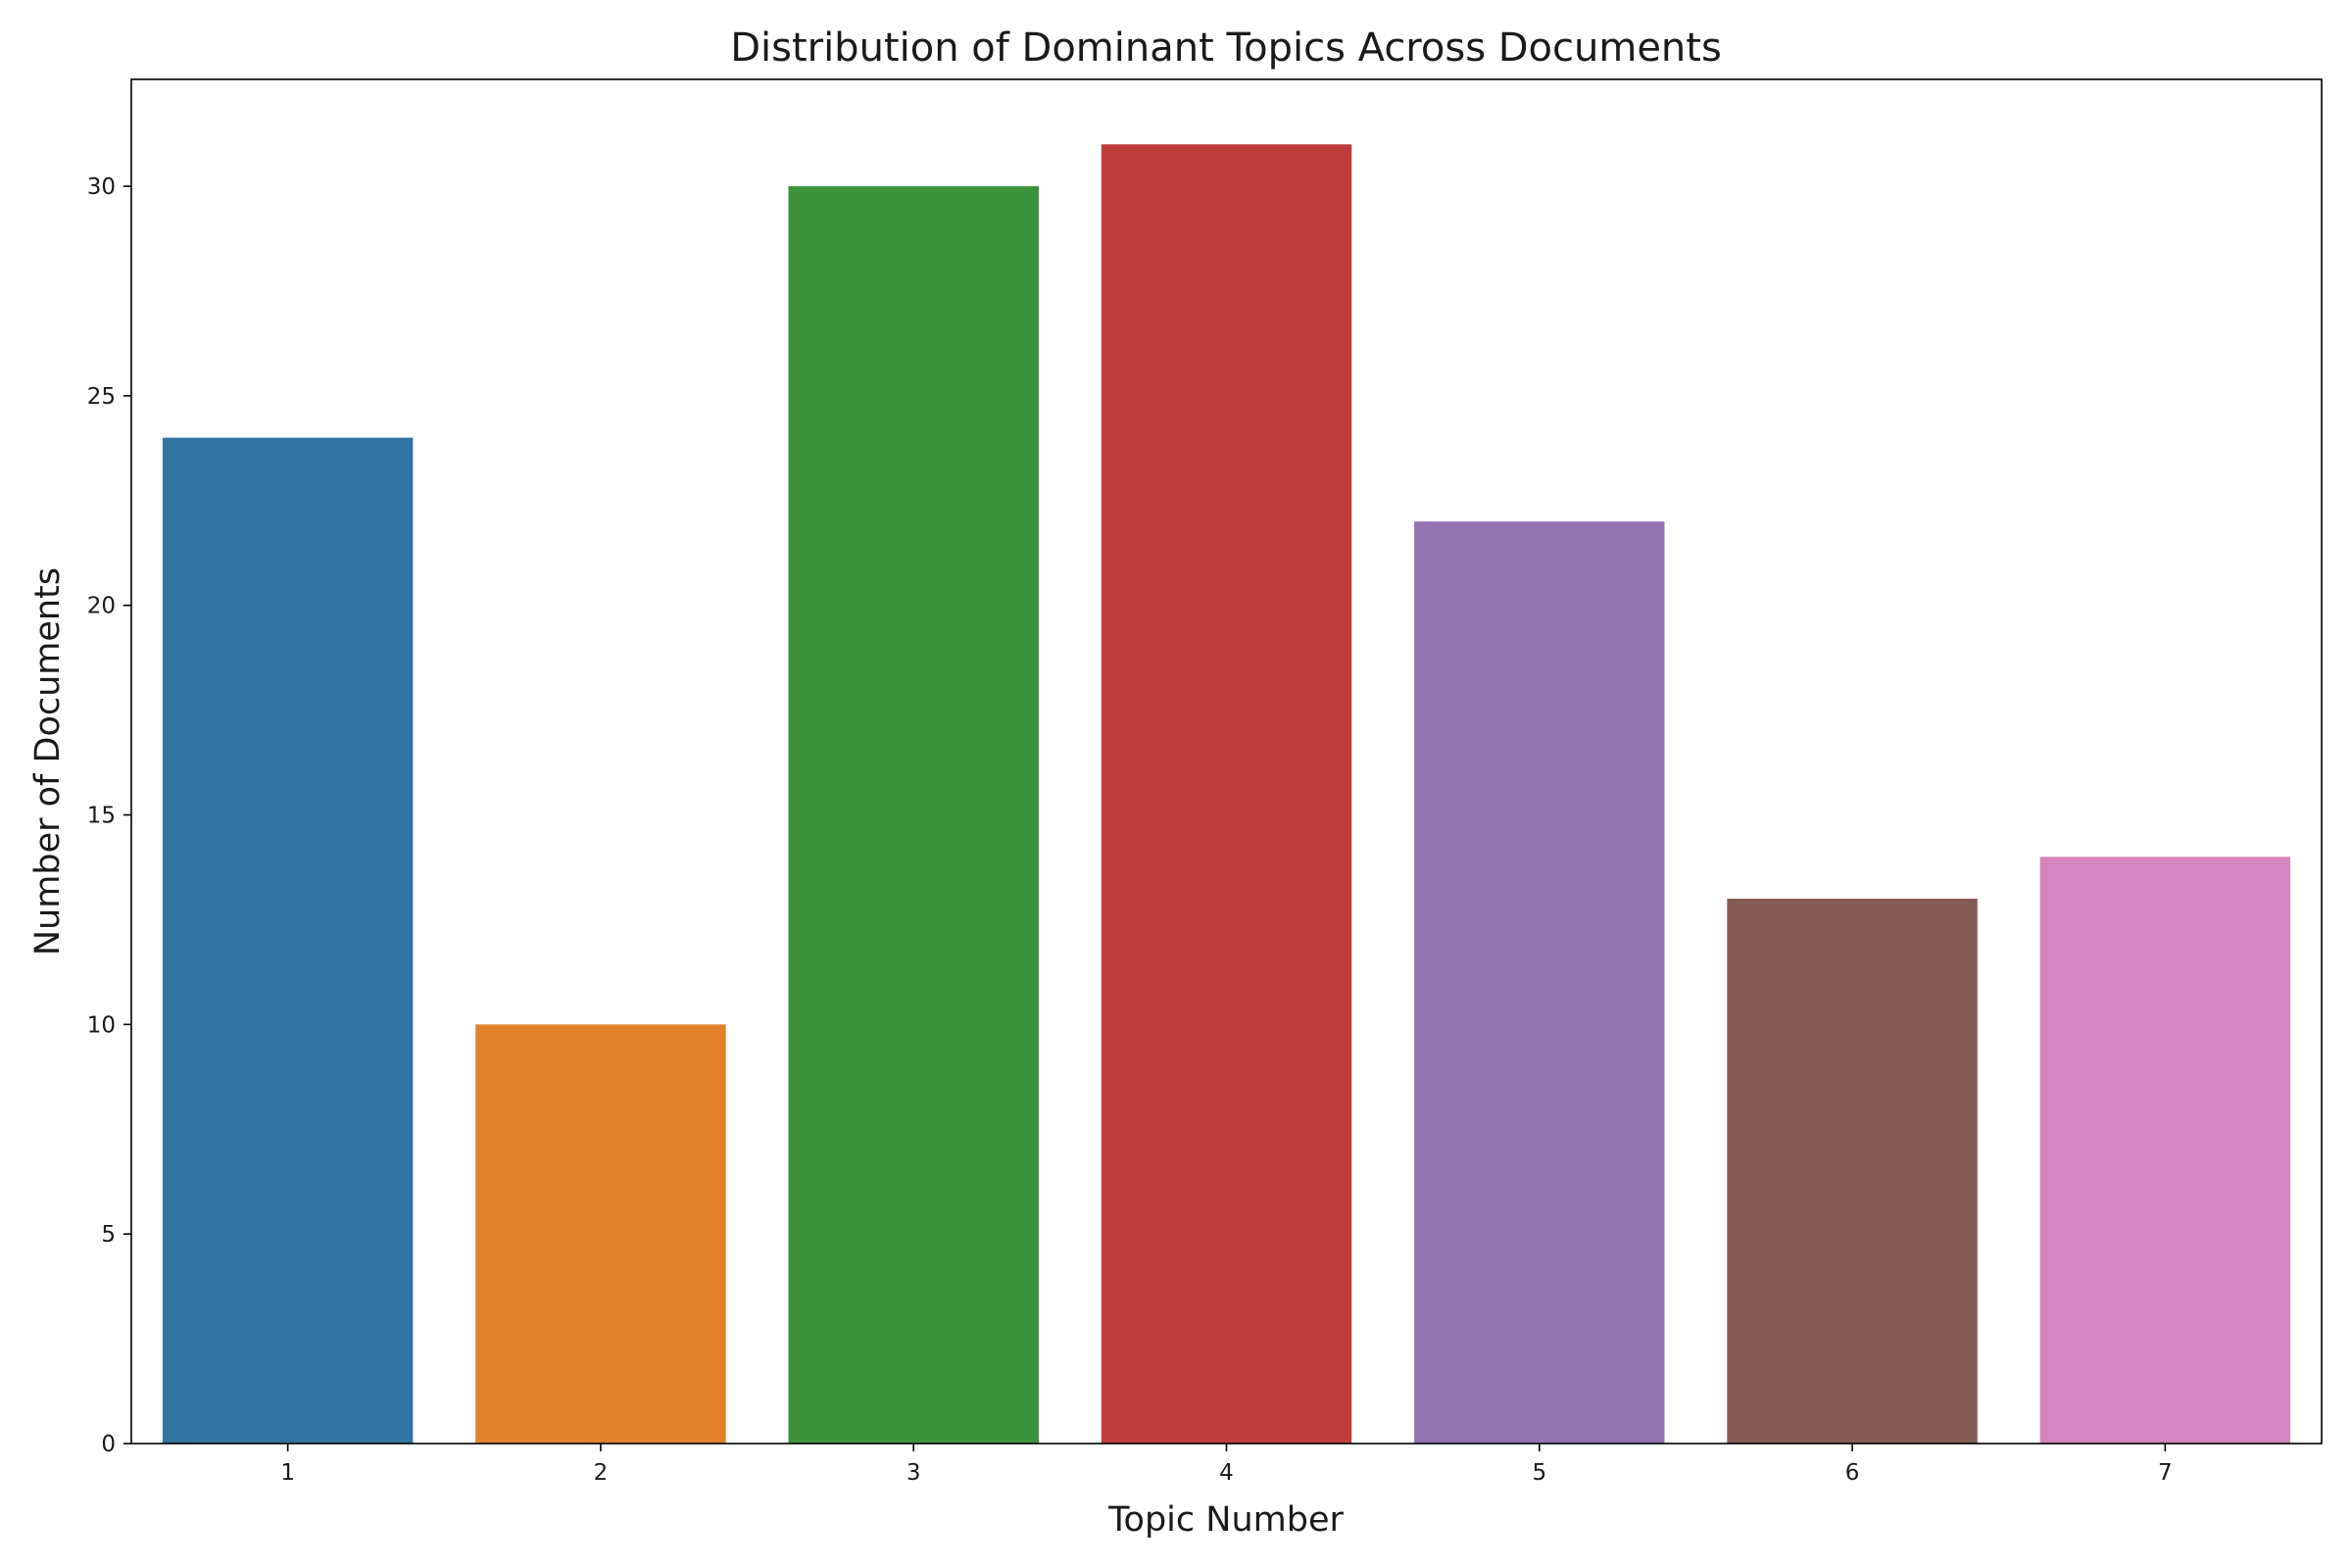 The width and height of the screenshot is (2352, 1568). Describe the element at coordinates (1852, 1473) in the screenshot. I see `x-tick-label: 6` at that location.